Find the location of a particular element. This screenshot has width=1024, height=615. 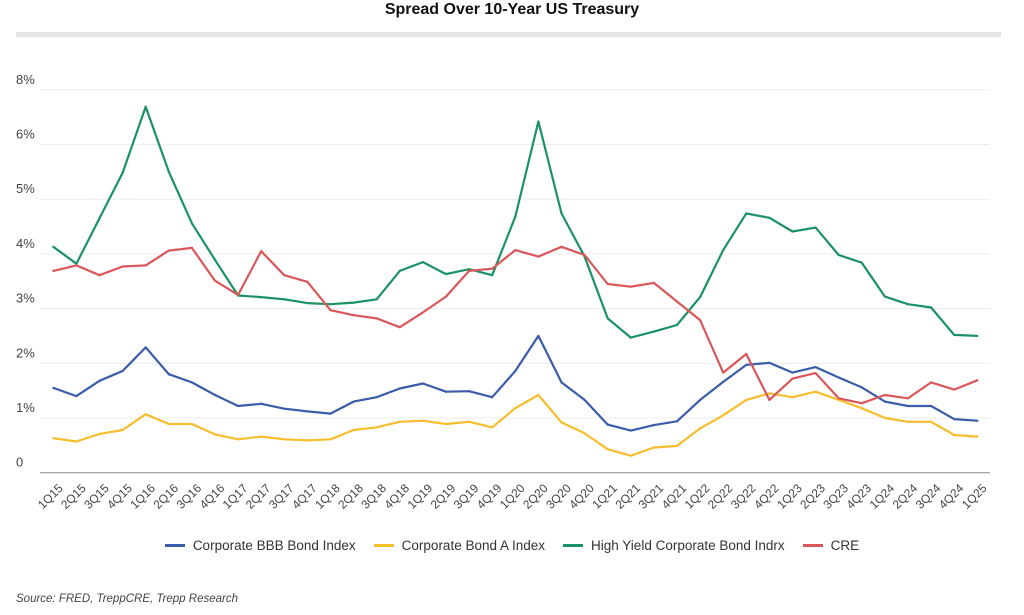

x-tick-label: 2Q24 is located at coordinates (905, 496).